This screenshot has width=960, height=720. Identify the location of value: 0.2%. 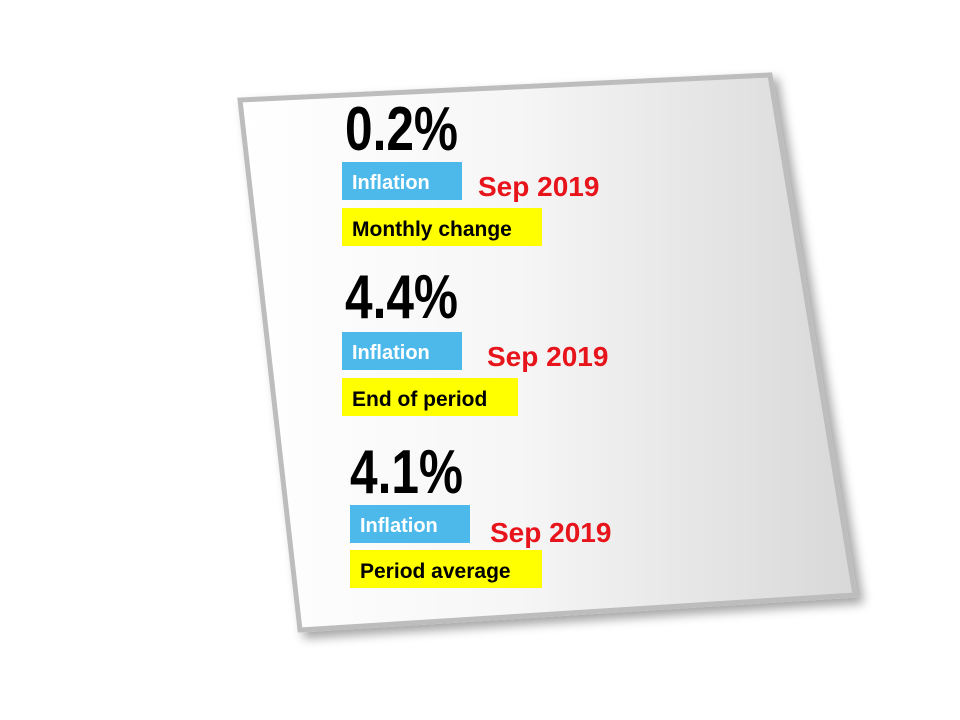
(401, 129).